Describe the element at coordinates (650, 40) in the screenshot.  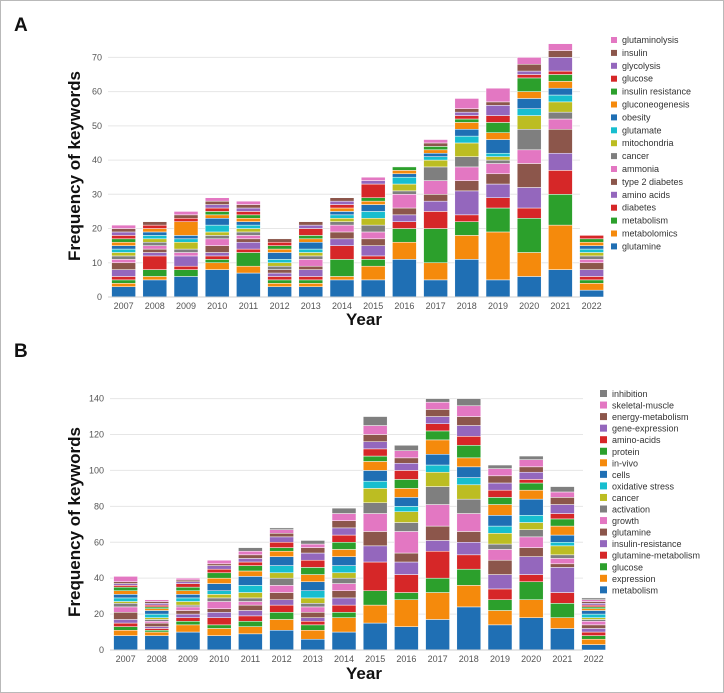
I see `panel-a-legend-label: glutaminolysis` at that location.